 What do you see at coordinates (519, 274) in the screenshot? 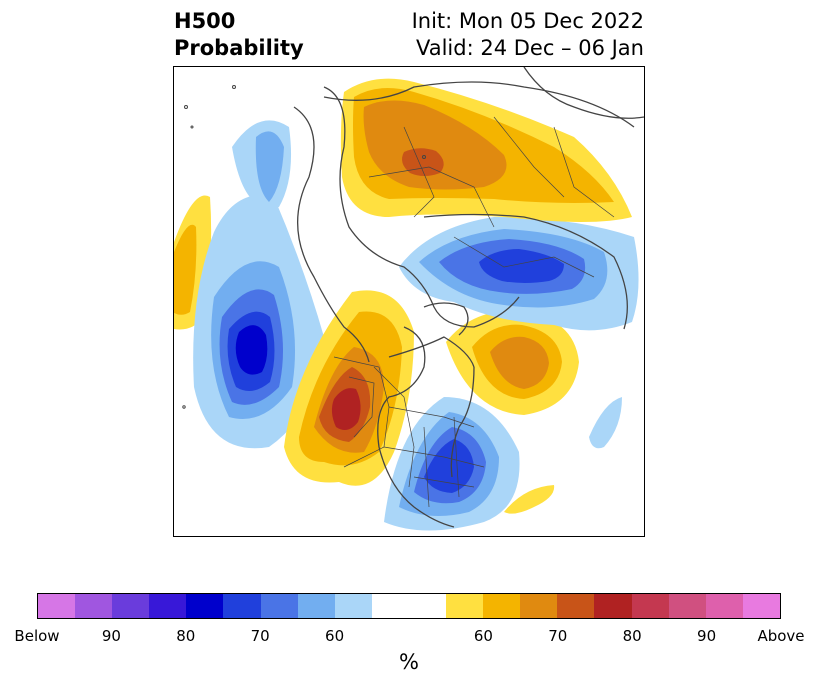
I see `blue-anomaly-siberia` at bounding box center [519, 274].